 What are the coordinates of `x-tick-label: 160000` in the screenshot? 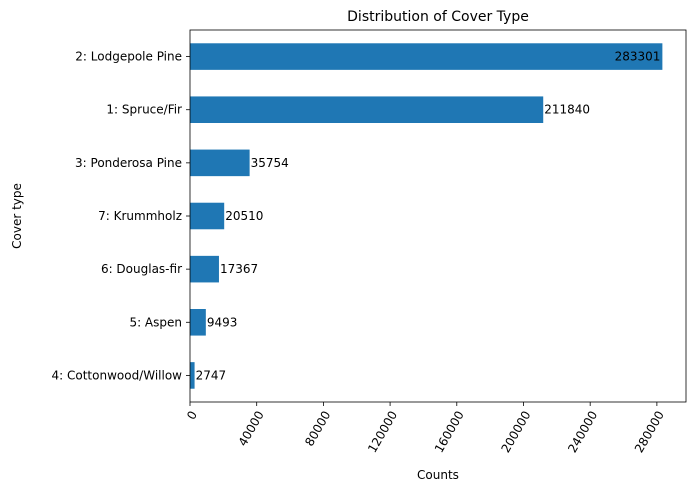 It's located at (449, 432).